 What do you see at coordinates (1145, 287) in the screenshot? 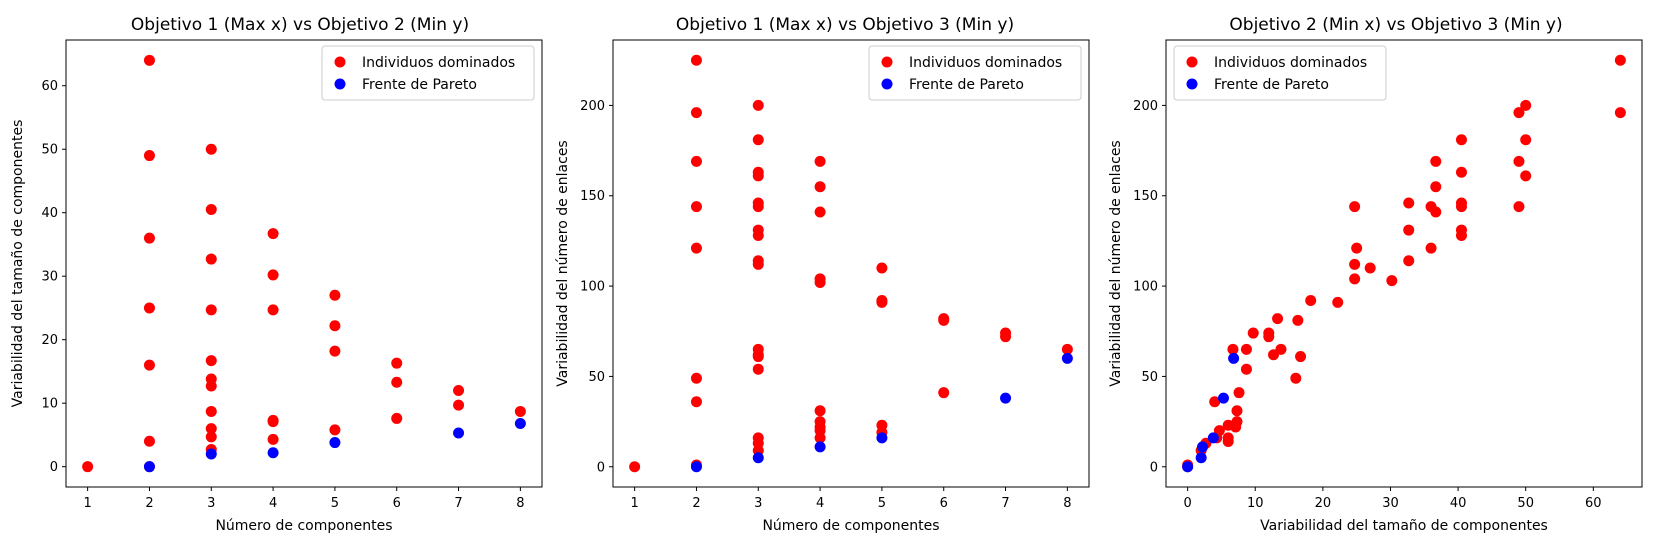
I see `y-tick-label: 100` at bounding box center [1145, 287].